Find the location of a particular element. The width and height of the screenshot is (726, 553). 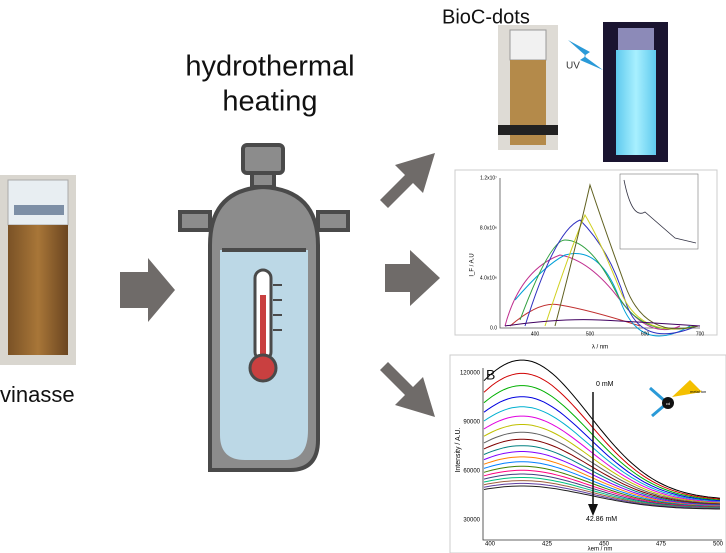

plot-b-x-label: λem / nm is located at coordinates (600, 550).